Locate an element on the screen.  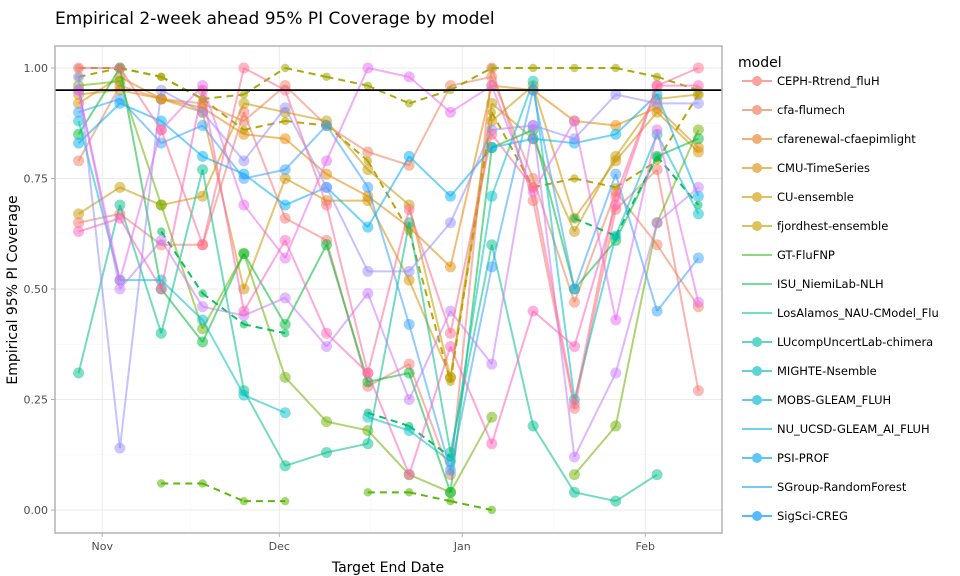
x-axis-title: Target End Date is located at coordinates (387, 568).